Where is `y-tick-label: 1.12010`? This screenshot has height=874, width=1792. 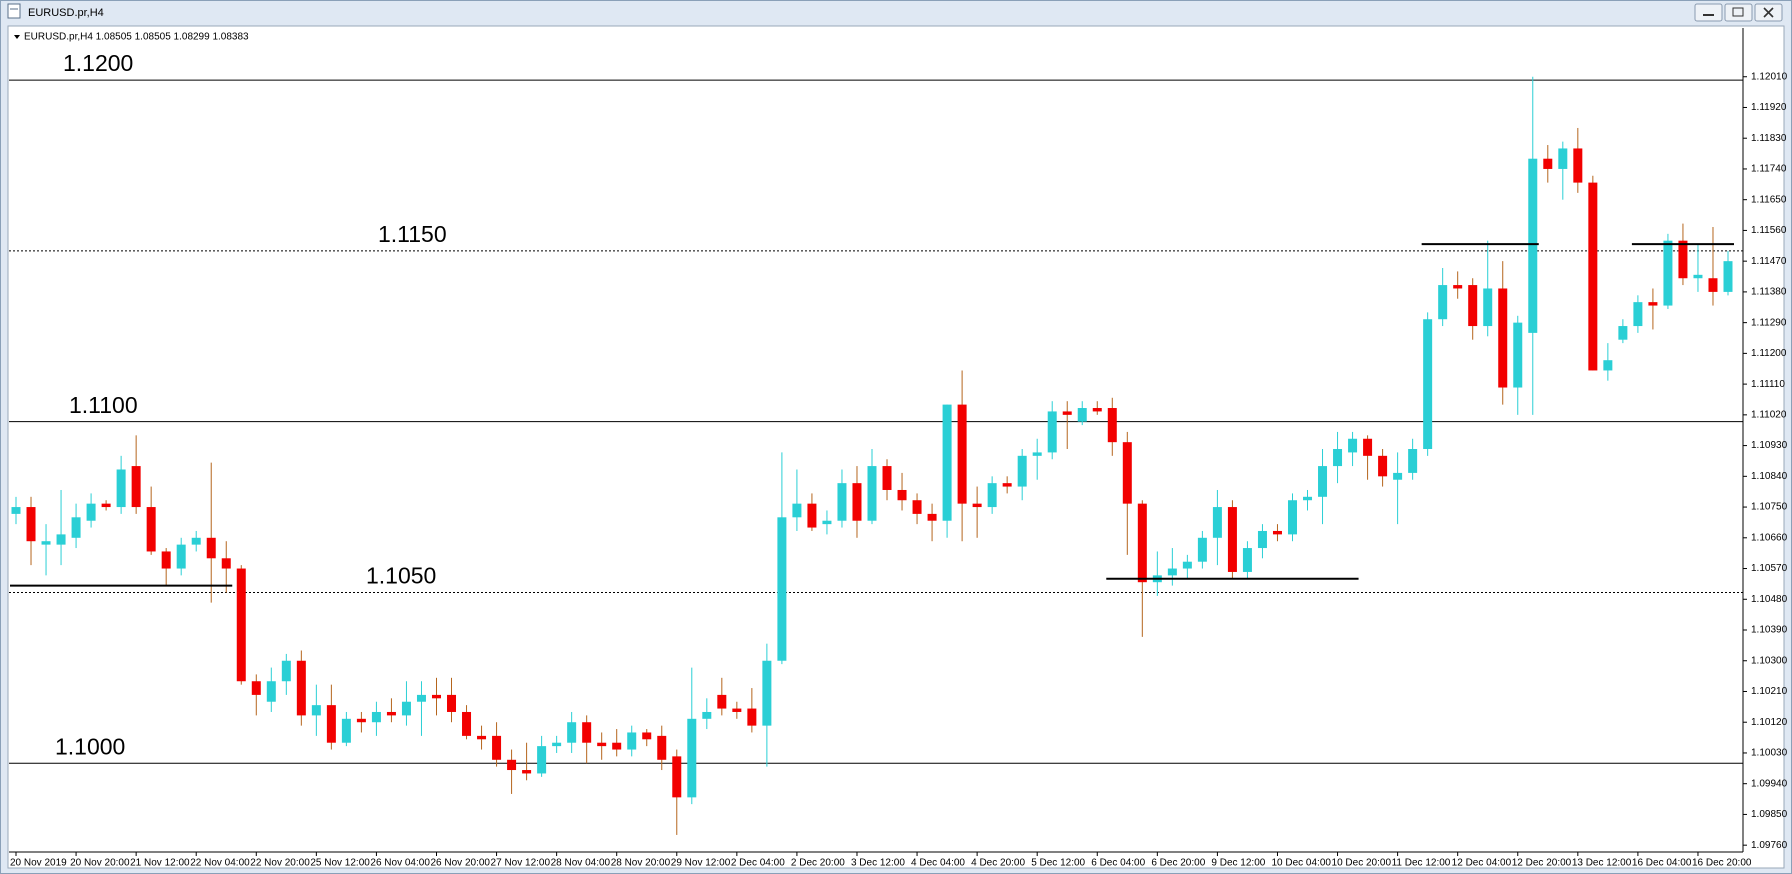
y-tick-label: 1.12010 is located at coordinates (1769, 76).